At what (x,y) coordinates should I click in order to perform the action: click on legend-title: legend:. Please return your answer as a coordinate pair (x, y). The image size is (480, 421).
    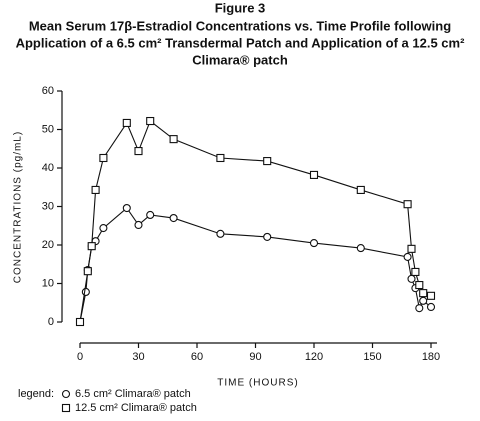
    Looking at the image, I should click on (36, 394).